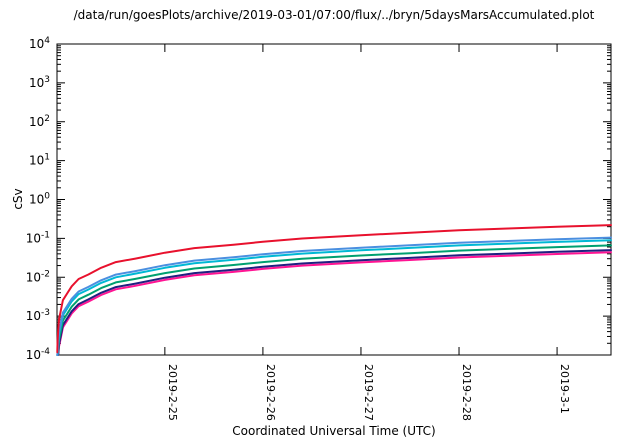  Describe the element at coordinates (38, 354) in the screenshot. I see `y-tick-label: 10-4` at that location.